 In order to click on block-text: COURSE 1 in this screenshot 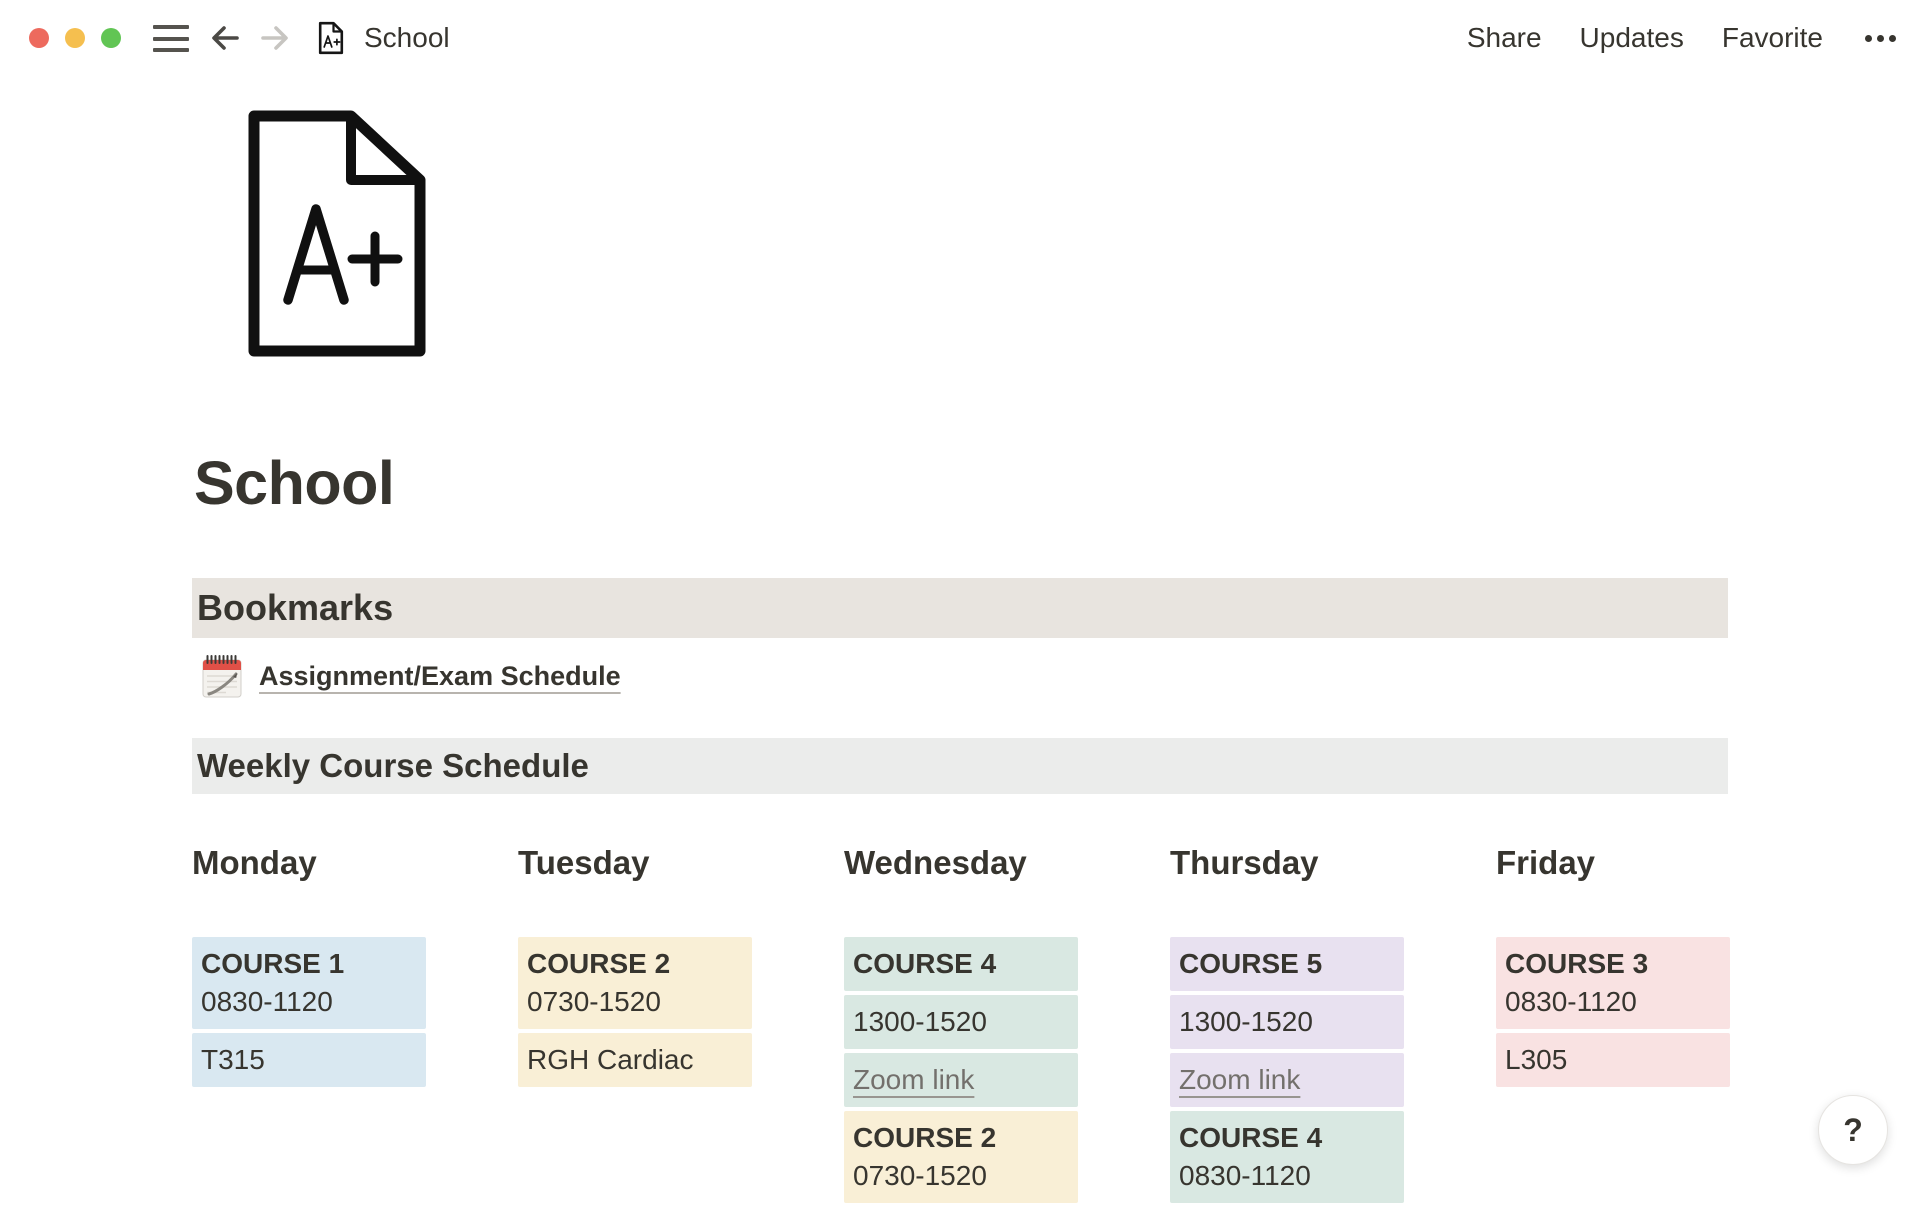, I will do `click(273, 963)`.